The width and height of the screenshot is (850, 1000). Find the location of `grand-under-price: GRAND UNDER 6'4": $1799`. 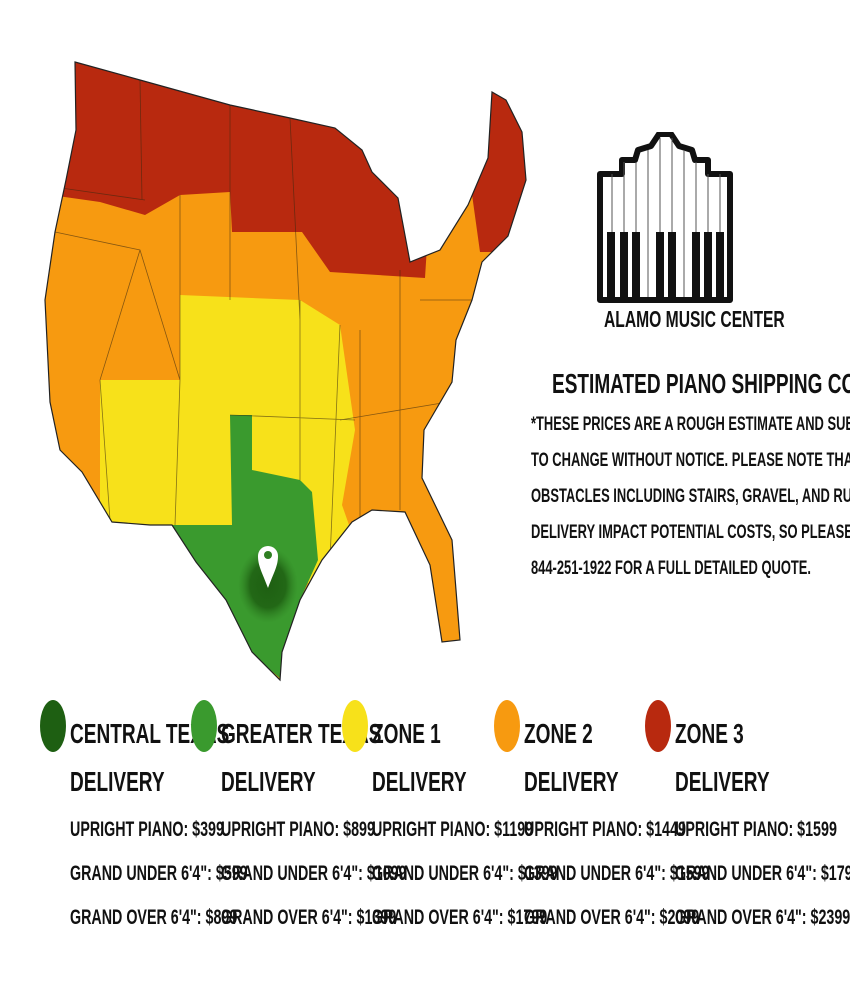

grand-under-price: GRAND UNDER 6'4": $1799 is located at coordinates (762, 873).